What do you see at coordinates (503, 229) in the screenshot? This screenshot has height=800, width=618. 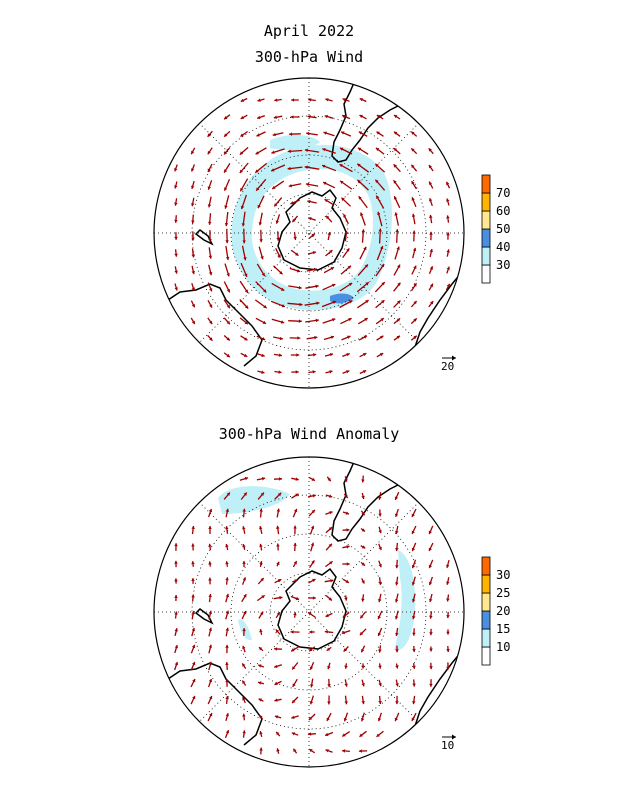 I see `colorbar-tick-label: 50` at bounding box center [503, 229].